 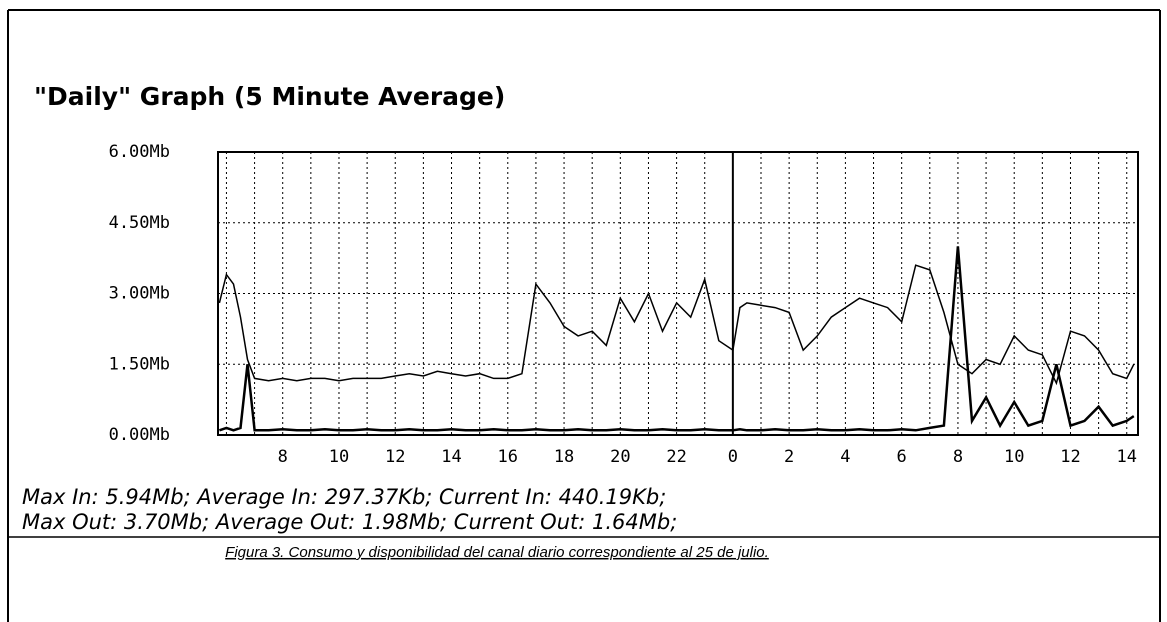 What do you see at coordinates (139, 435) in the screenshot?
I see `y-tick-label: 0.00Mb` at bounding box center [139, 435].